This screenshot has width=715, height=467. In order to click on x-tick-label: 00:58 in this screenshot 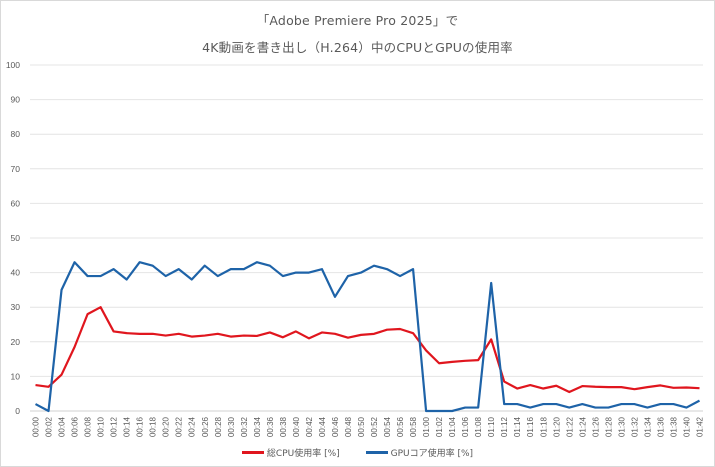, I will do `click(413, 426)`.